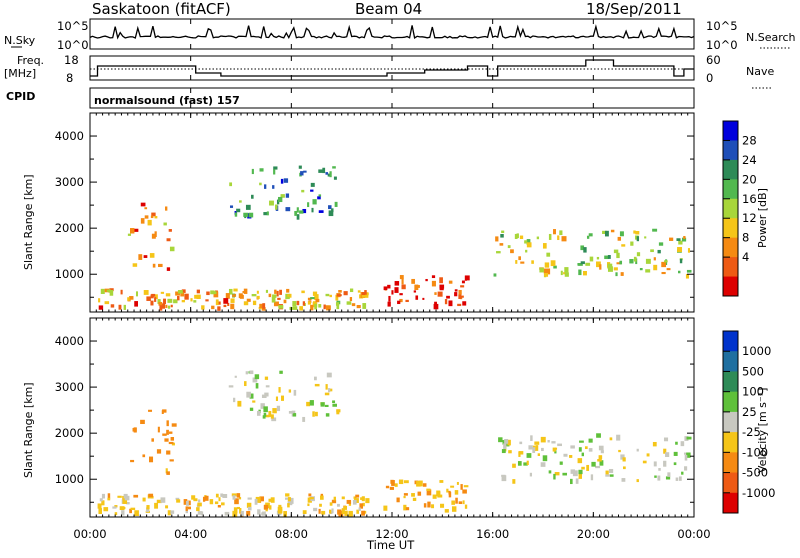 Image resolution: width=800 pixels, height=558 pixels. I want to click on power-colorbar-tick-label: 28, so click(749, 140).